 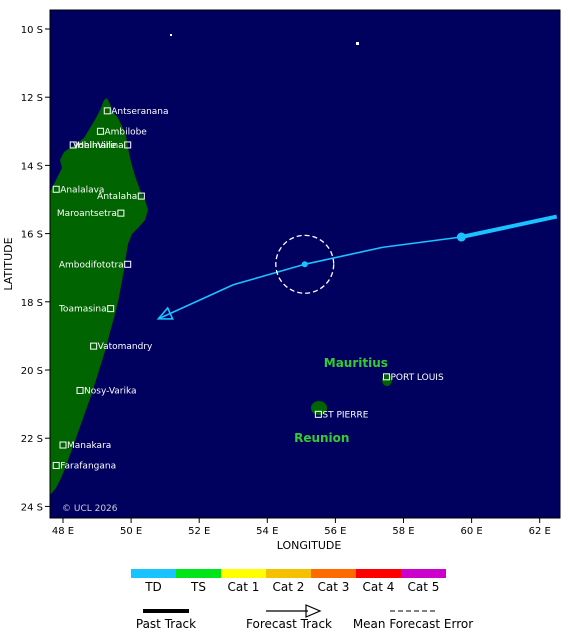 I want to click on lat-tick-label: 10 S, so click(x=32, y=30).